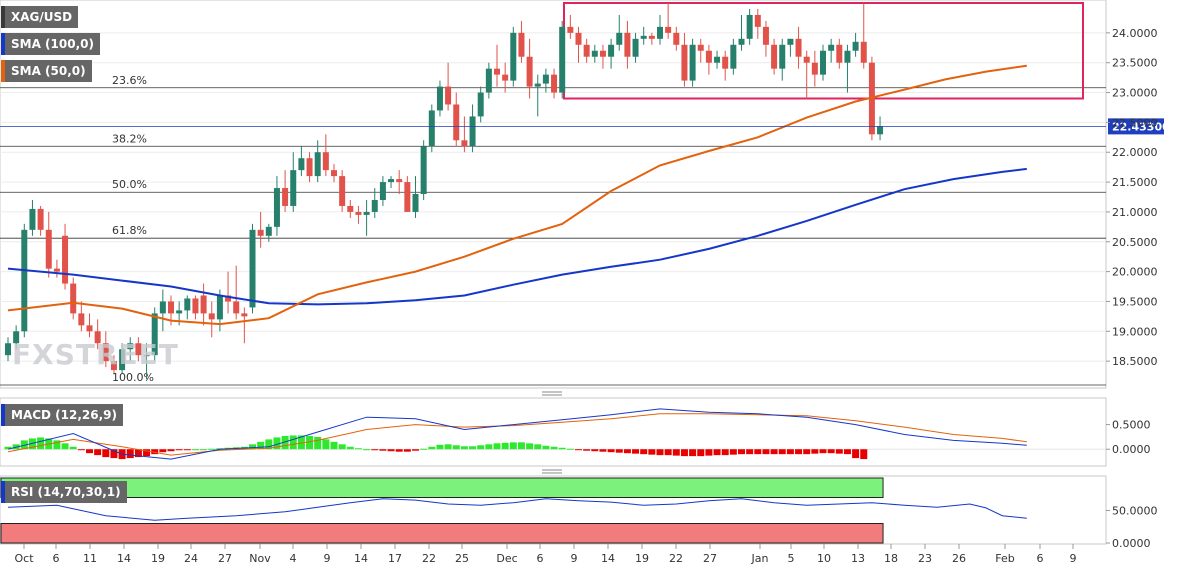 This screenshot has width=1182, height=571. I want to click on price-tick-label: 20.0000, so click(1135, 272).